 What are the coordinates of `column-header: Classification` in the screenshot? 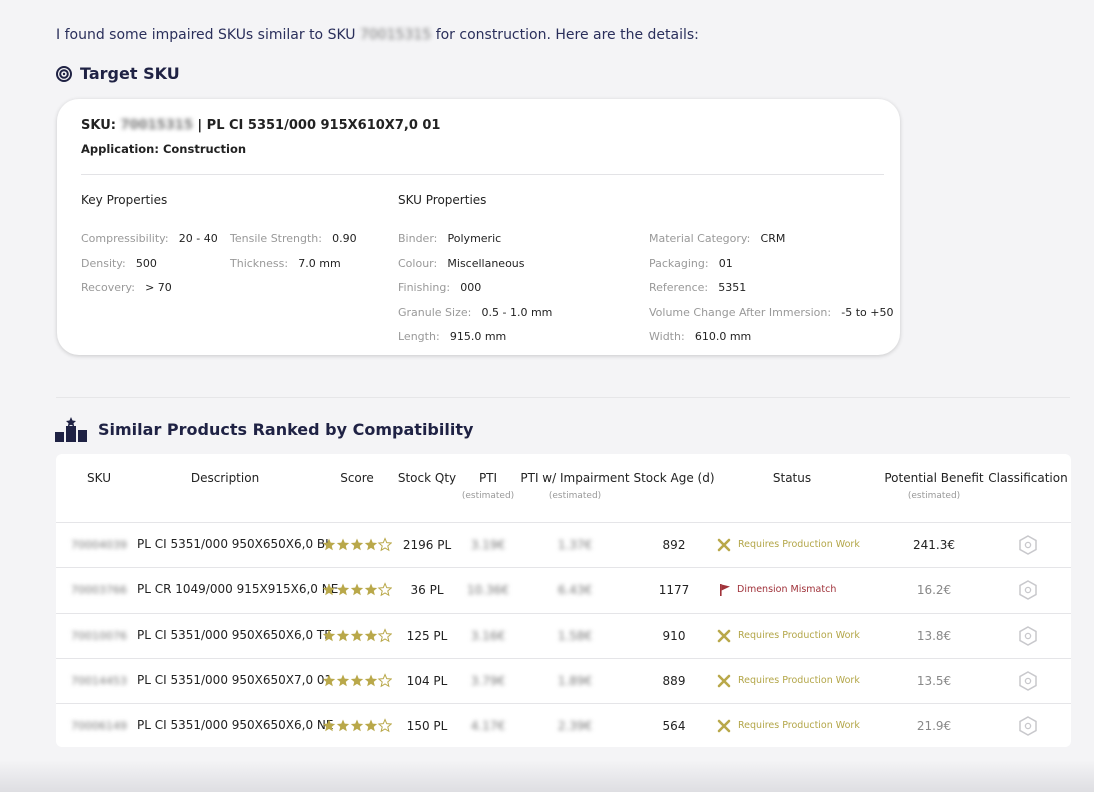 It's located at (1028, 478).